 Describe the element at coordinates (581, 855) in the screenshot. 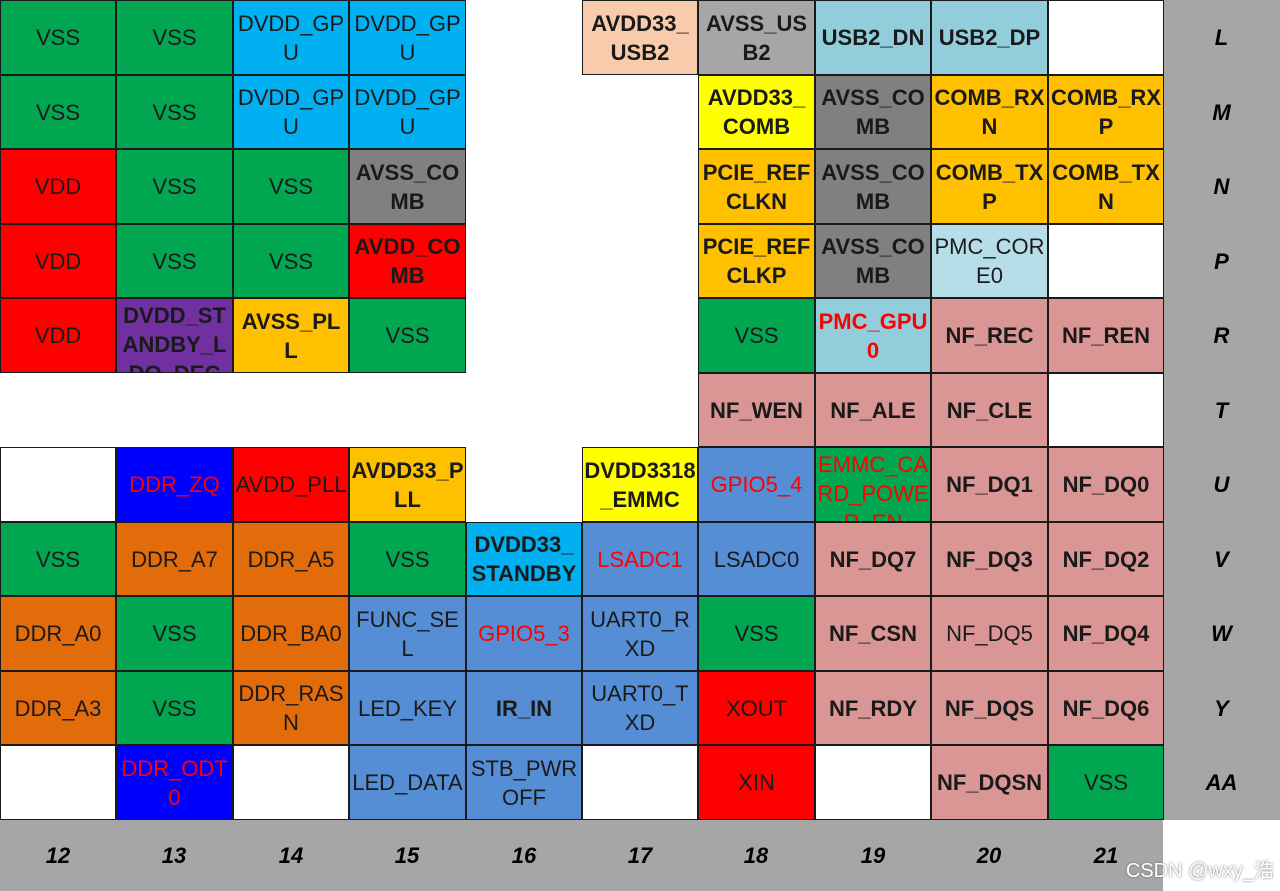

I see `column-label-band` at that location.